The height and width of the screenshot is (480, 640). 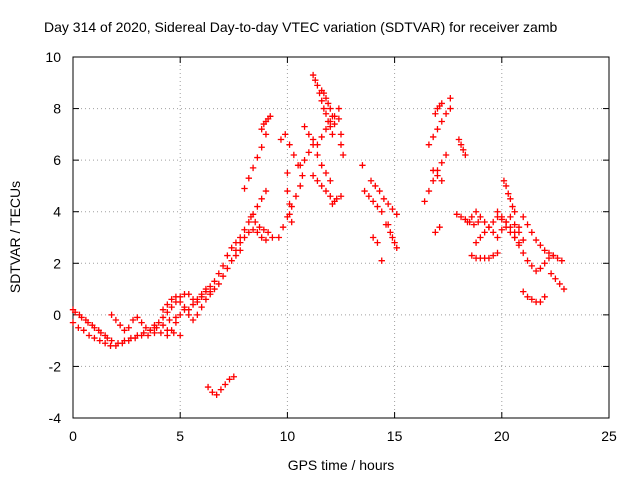 I want to click on x-axis-label: GPS time / hours, so click(x=341, y=465).